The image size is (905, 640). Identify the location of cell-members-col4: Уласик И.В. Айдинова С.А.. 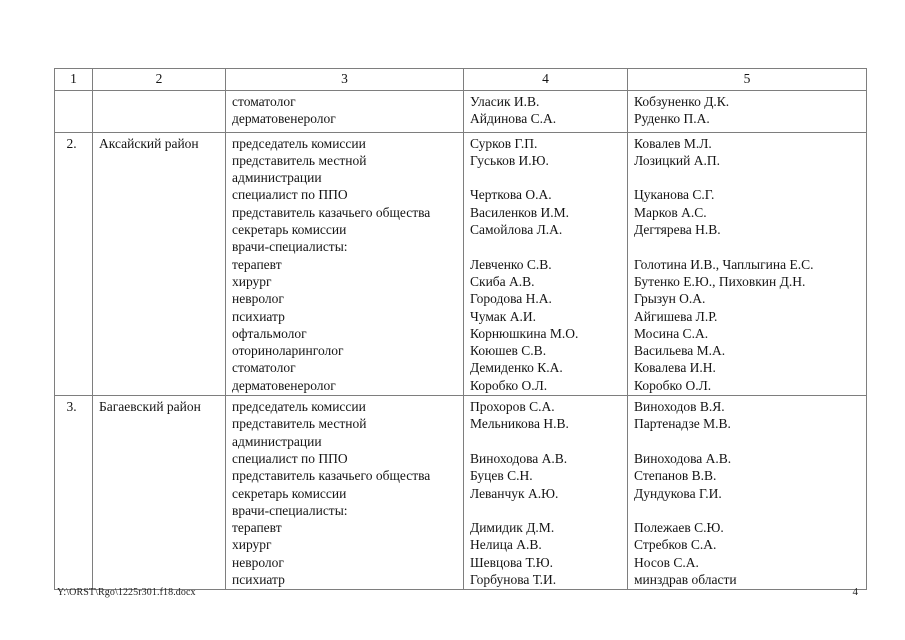
(545, 111).